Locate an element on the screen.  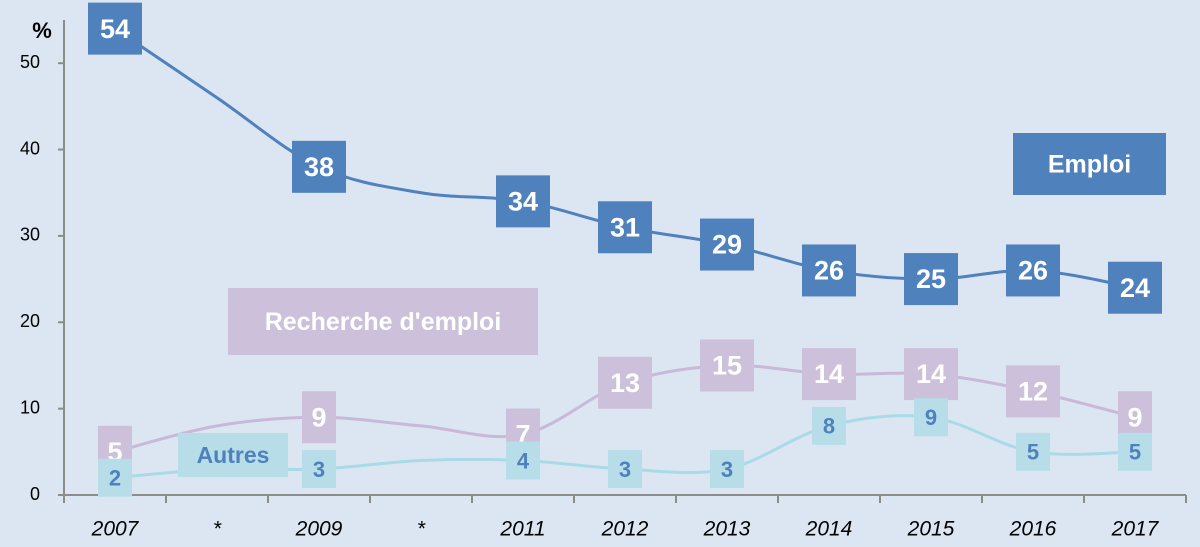
x-tick-label: 2015 is located at coordinates (931, 529).